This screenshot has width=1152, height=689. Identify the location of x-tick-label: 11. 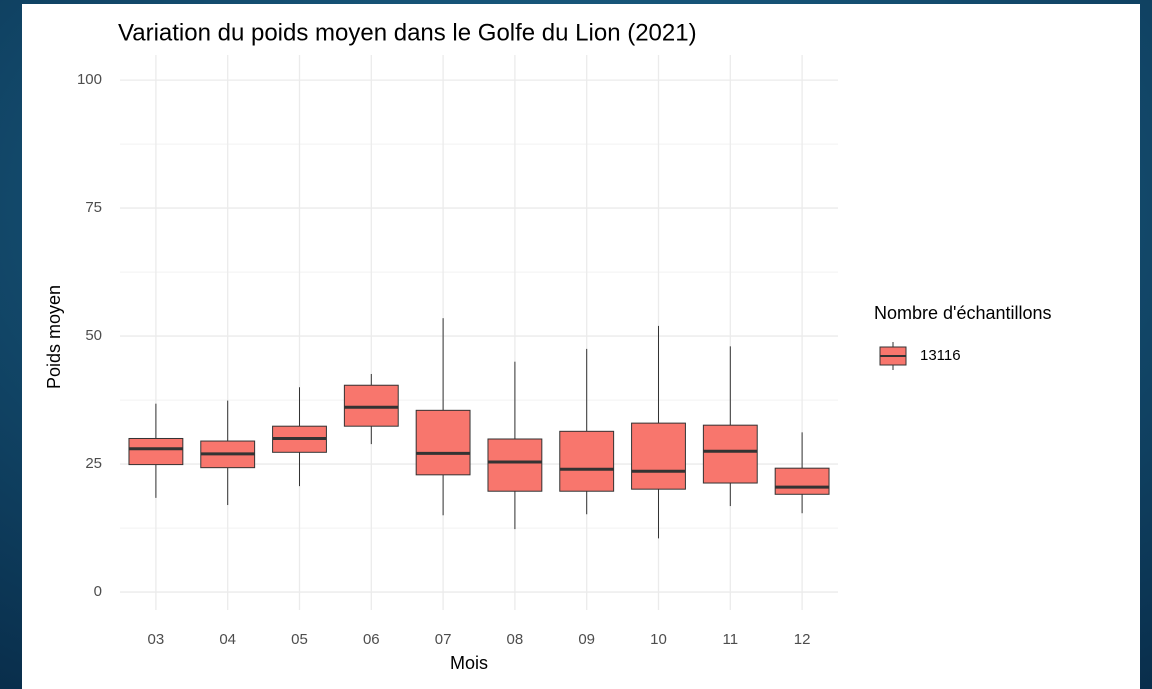
(731, 639).